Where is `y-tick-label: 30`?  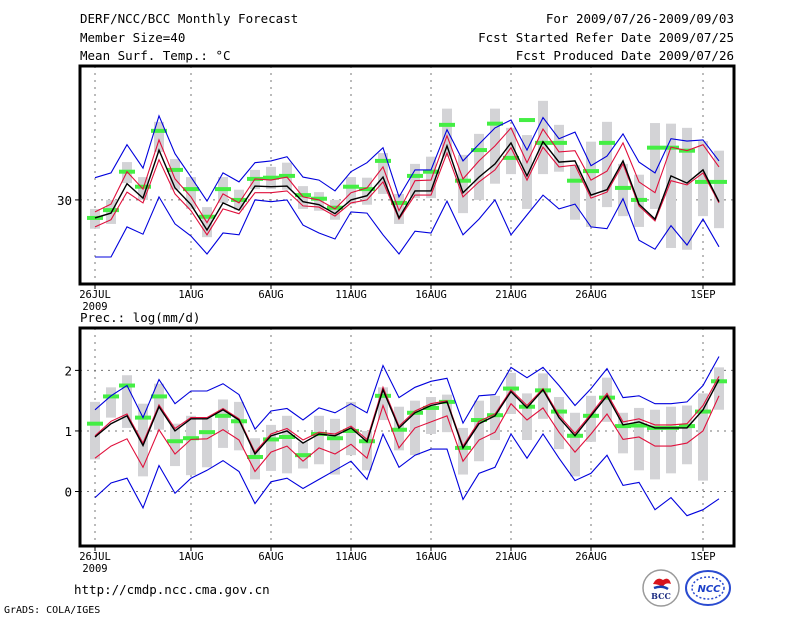 y-tick-label: 30 is located at coordinates (64, 200).